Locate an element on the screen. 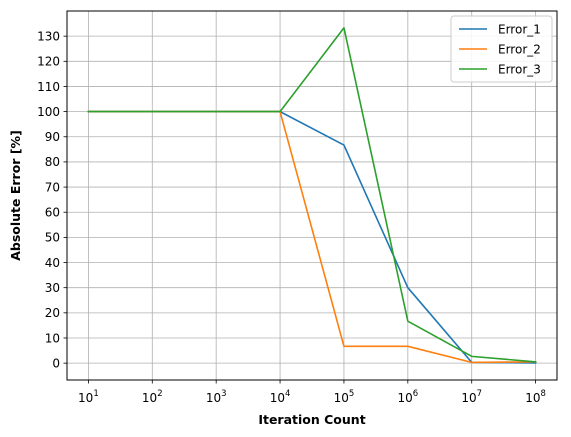 This screenshot has height=437, width=571. y-tick-label: 20 is located at coordinates (52, 313).